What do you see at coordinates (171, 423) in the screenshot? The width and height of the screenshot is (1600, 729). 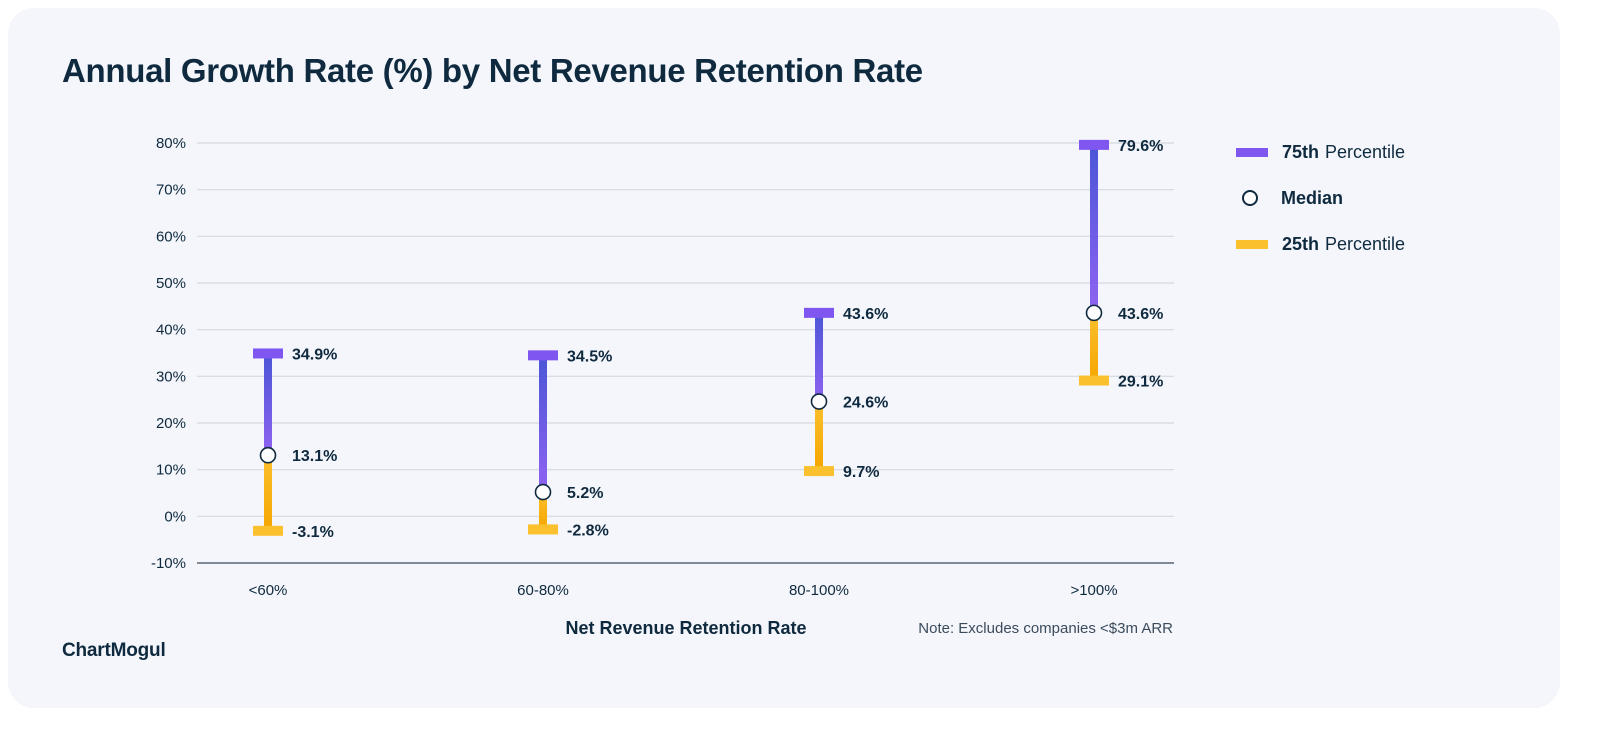 I see `y-tick-label: 20%` at bounding box center [171, 423].